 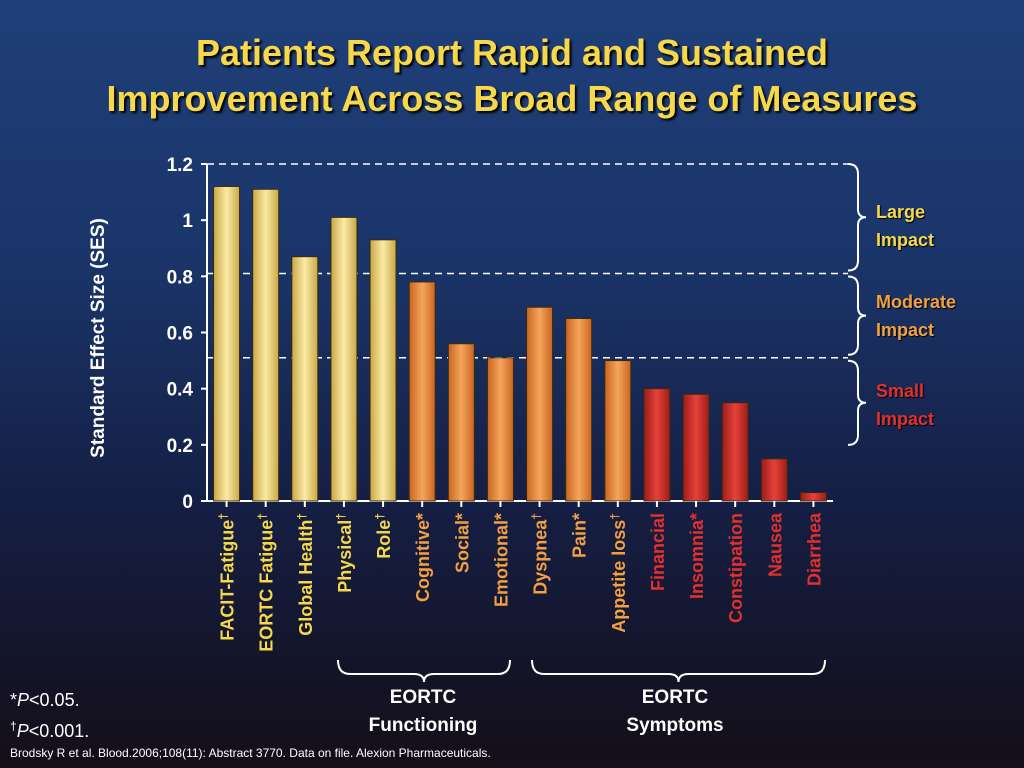 What do you see at coordinates (380, 516) in the screenshot?
I see `x-tick-mark-4: †` at bounding box center [380, 516].